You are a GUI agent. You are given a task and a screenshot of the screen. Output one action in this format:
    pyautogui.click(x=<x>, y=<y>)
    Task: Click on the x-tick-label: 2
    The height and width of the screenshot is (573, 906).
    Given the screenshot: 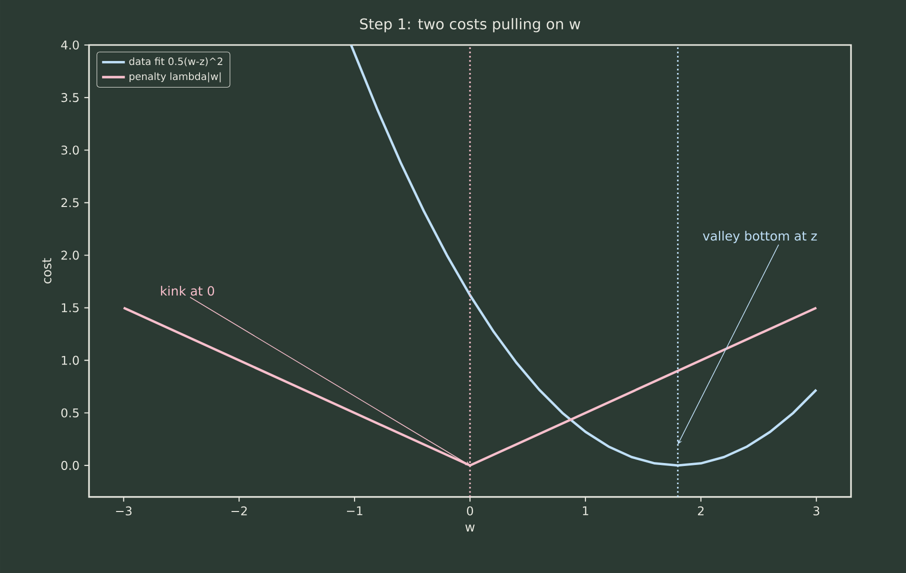 What is the action you would take?
    pyautogui.click(x=701, y=511)
    